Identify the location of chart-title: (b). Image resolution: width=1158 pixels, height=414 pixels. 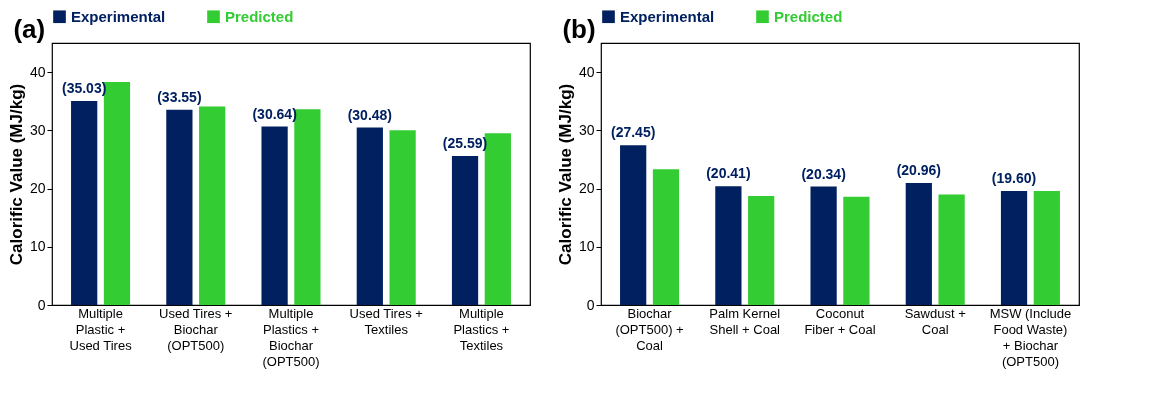
(579, 29).